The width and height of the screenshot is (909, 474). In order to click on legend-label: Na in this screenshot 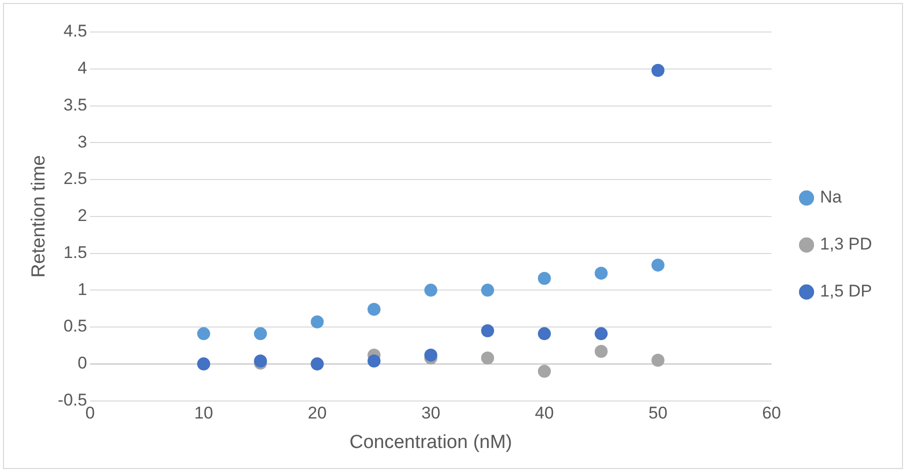, I will do `click(831, 197)`.